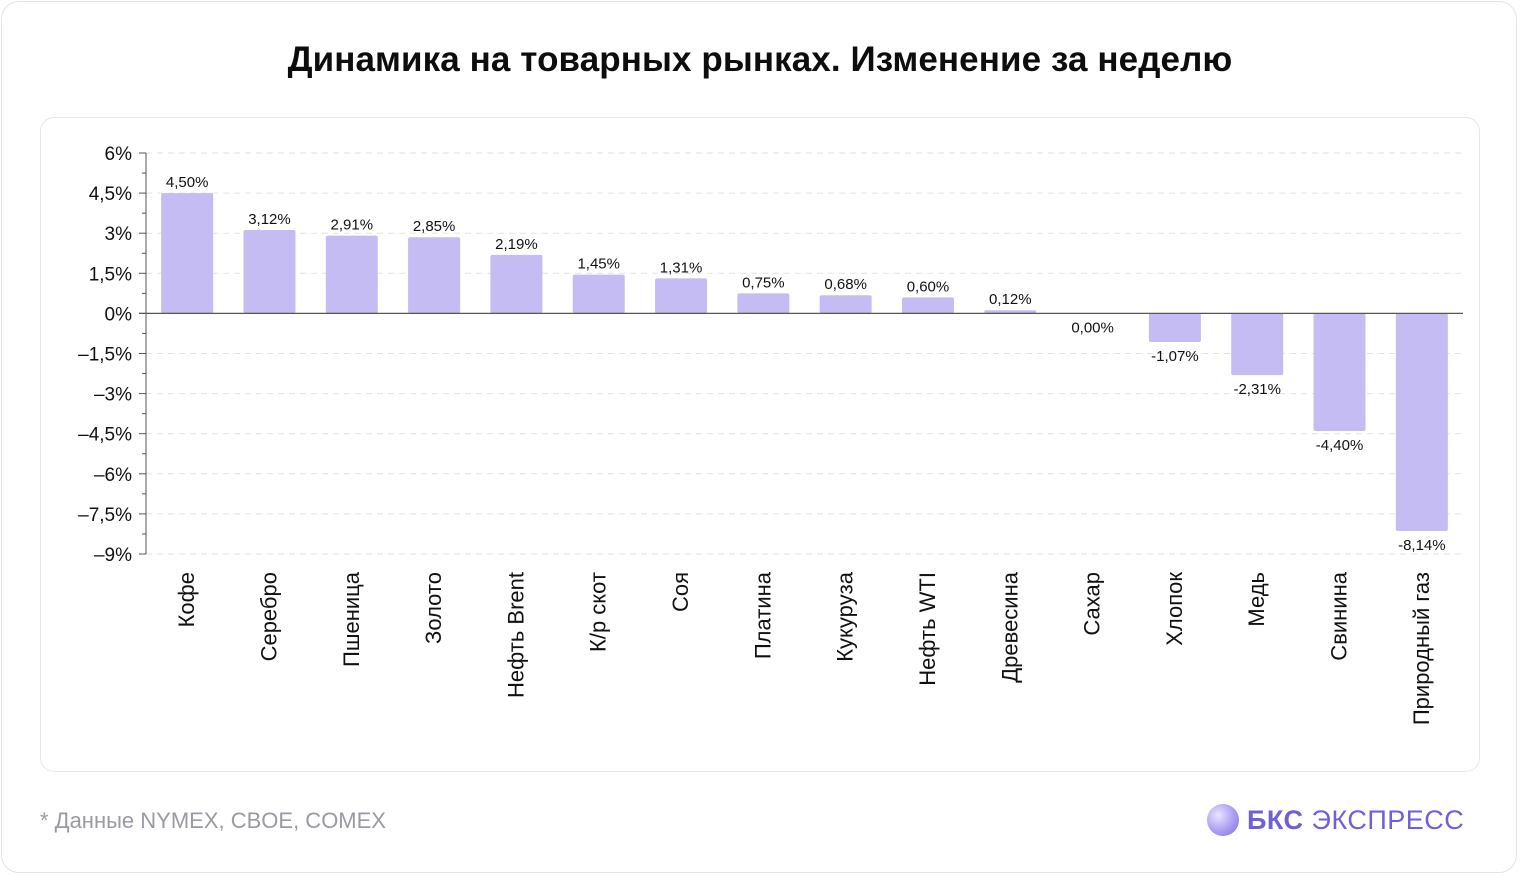 Image resolution: width=1520 pixels, height=876 pixels. Describe the element at coordinates (927, 629) in the screenshot. I see `x-tick-label: Нефть WTI` at that location.